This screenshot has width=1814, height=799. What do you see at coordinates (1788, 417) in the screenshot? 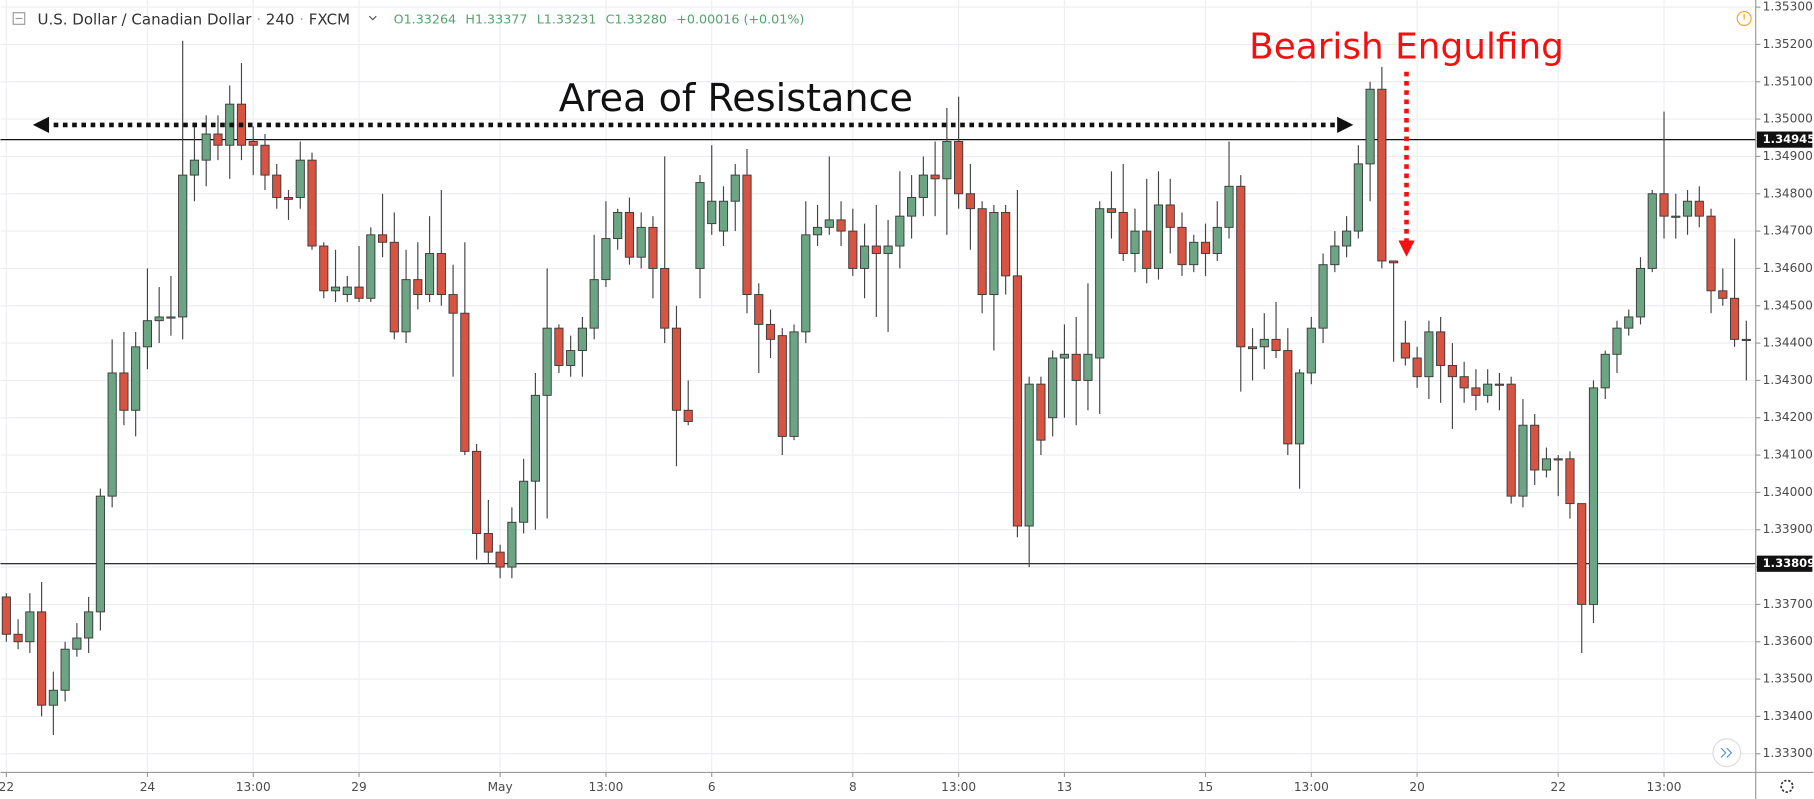
I see `y-tick-label: 1.34200` at bounding box center [1788, 417].